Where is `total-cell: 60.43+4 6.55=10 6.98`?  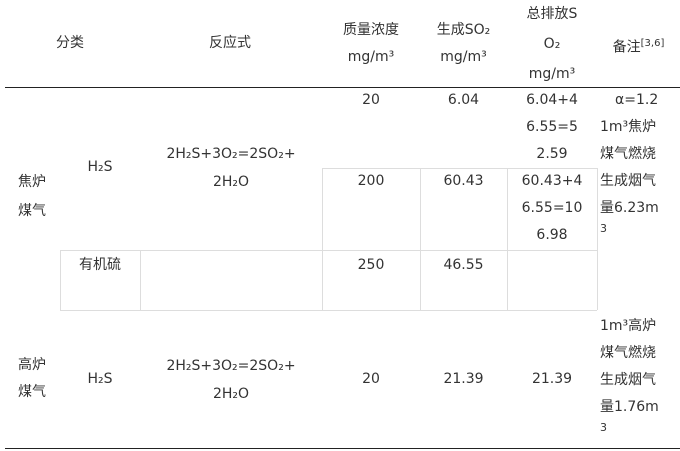
total-cell: 60.43+4 6.55=10 6.98 is located at coordinates (552, 208).